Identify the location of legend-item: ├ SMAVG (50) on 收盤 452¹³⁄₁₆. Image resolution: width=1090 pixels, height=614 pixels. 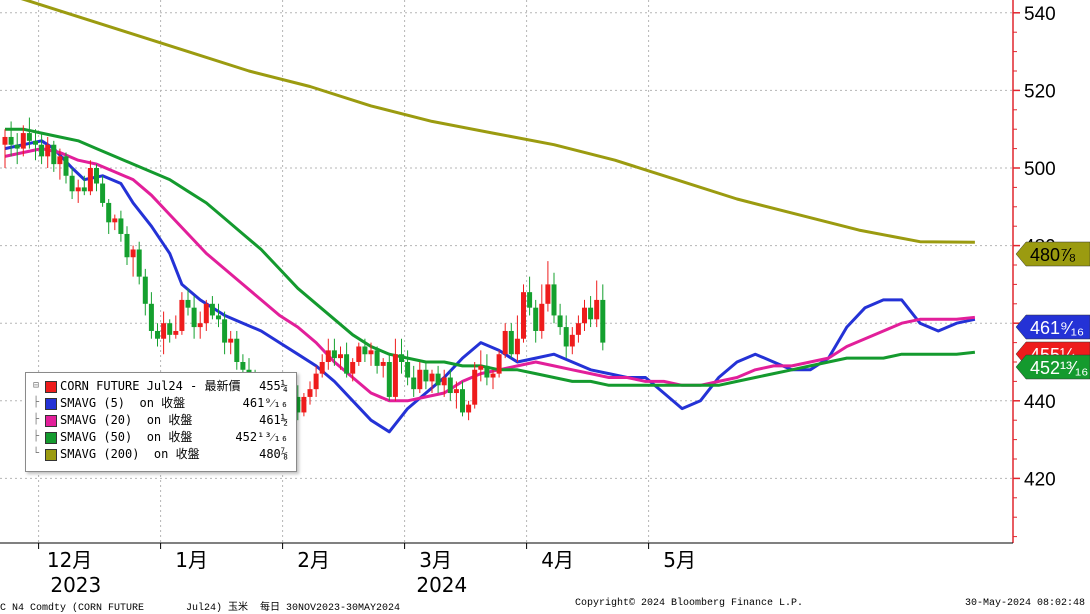
(161, 437).